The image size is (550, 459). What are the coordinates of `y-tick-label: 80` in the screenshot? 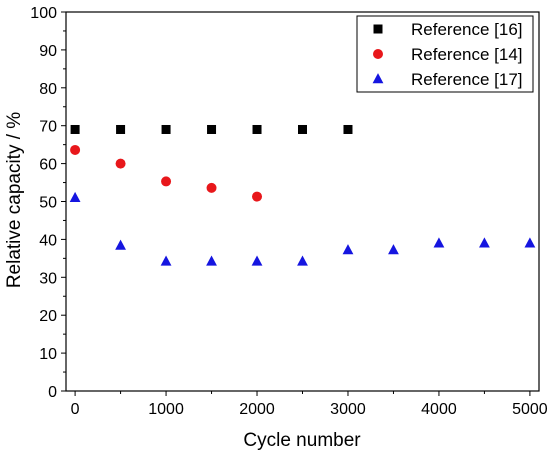 It's located at (48, 89).